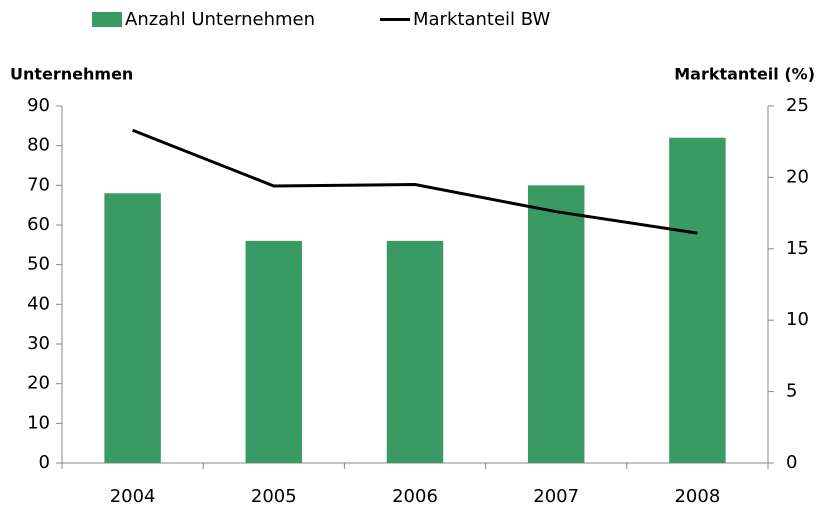  Describe the element at coordinates (697, 496) in the screenshot. I see `x-tick-label: 2008` at that location.